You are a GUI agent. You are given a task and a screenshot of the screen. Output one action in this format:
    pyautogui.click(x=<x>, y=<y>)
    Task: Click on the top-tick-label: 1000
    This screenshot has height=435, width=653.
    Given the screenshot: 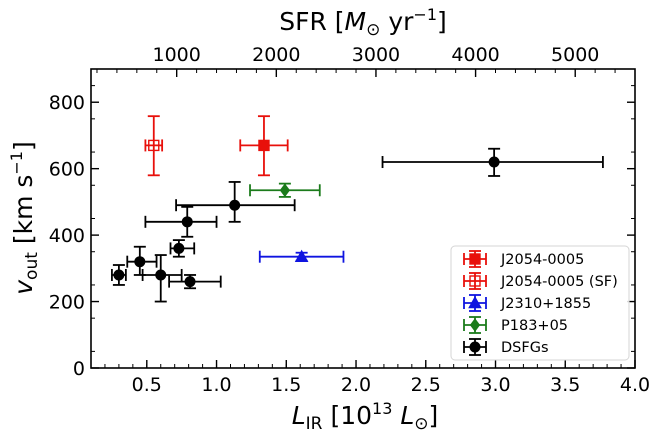 What is the action you would take?
    pyautogui.click(x=177, y=55)
    